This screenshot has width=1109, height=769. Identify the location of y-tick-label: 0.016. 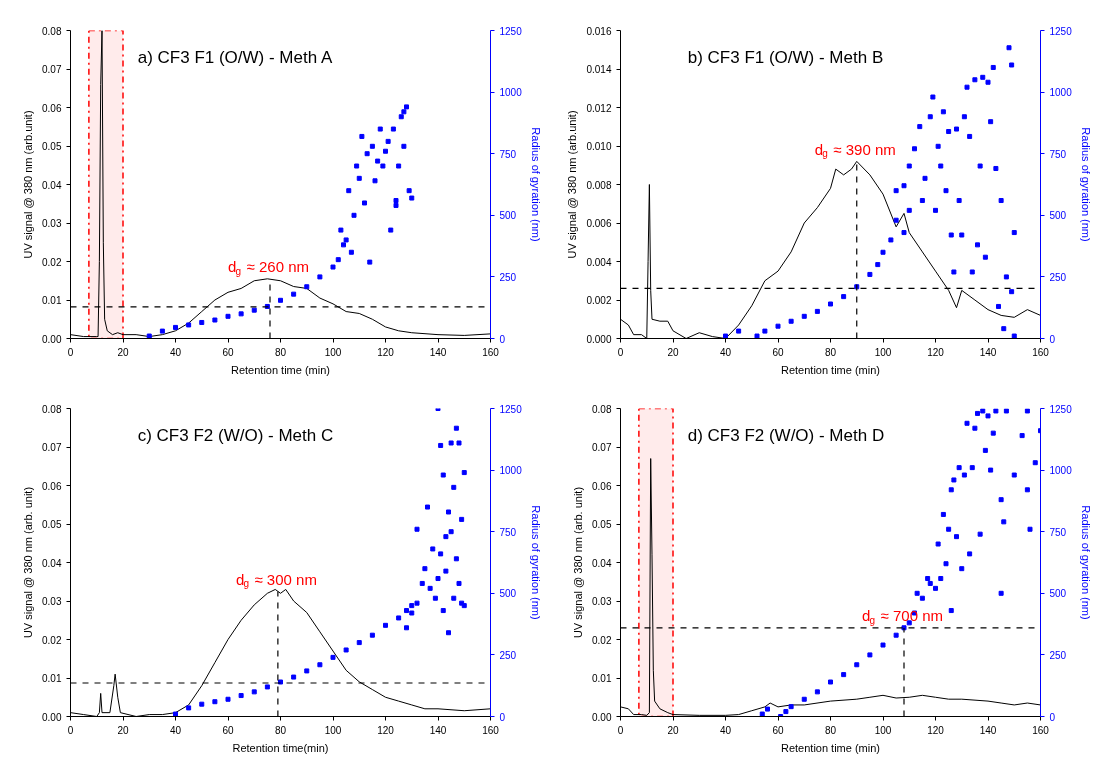
(599, 31).